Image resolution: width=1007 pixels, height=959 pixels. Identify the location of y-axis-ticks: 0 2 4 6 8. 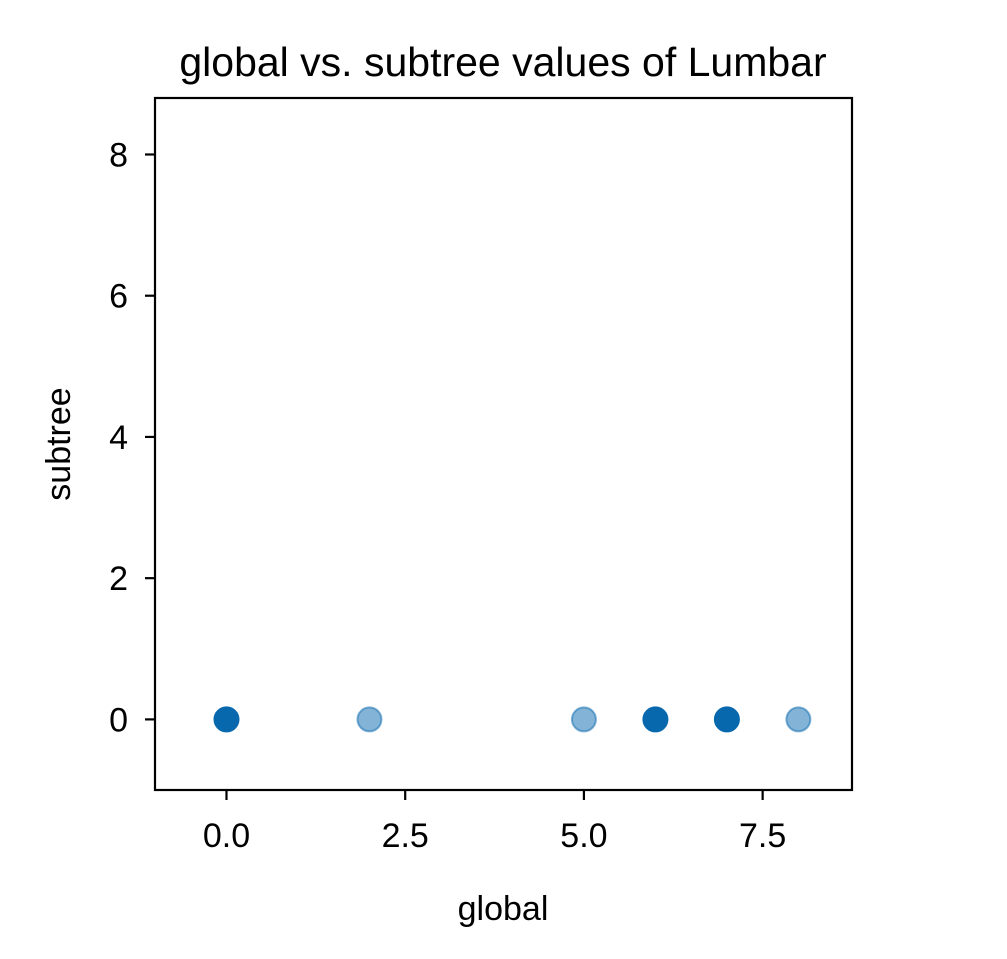
(132, 437).